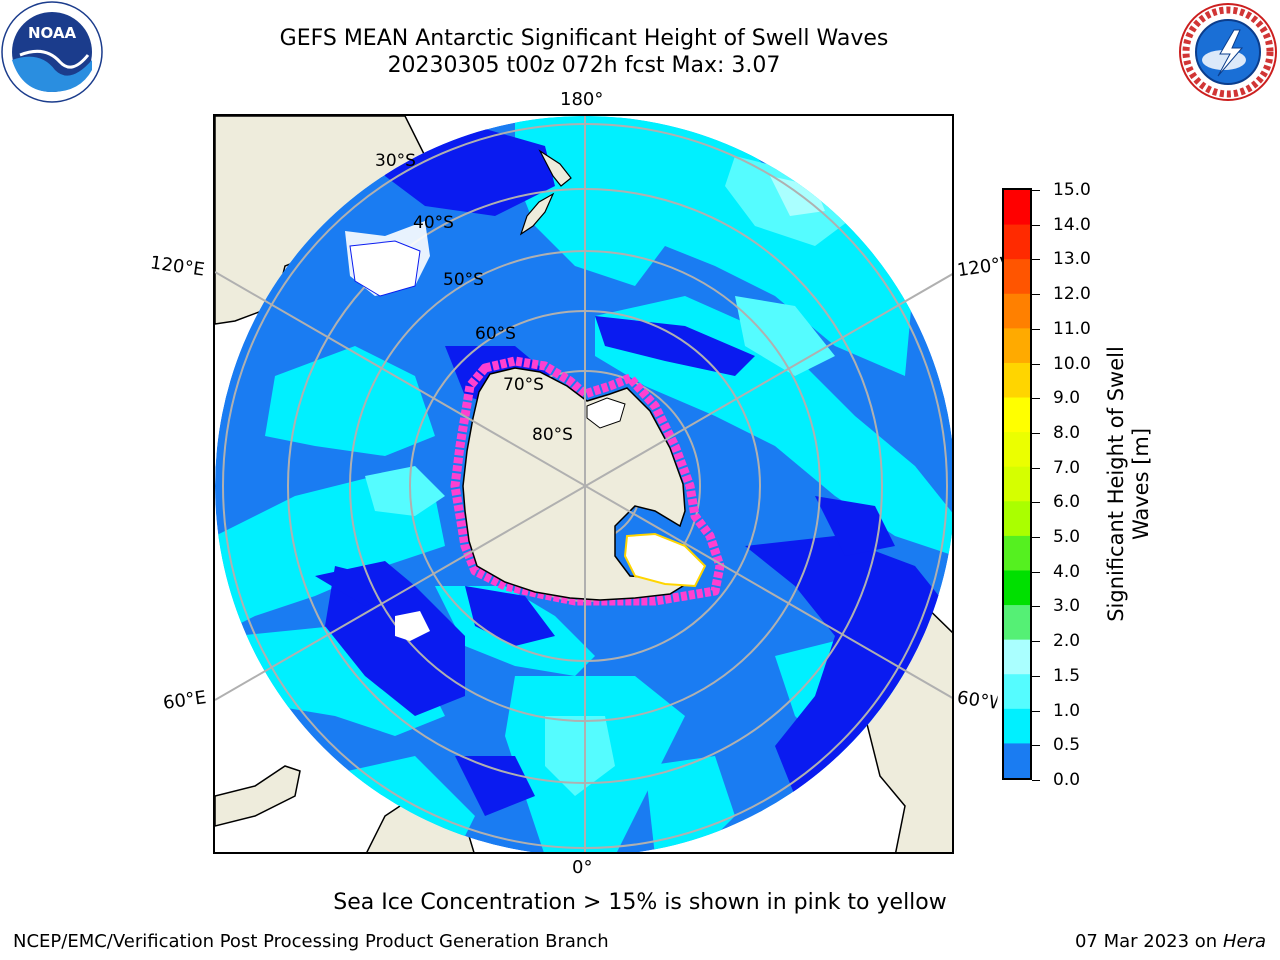 This screenshot has height=960, width=1280. Describe the element at coordinates (177, 266) in the screenshot. I see `lon-label-120e: 120°E` at that location.